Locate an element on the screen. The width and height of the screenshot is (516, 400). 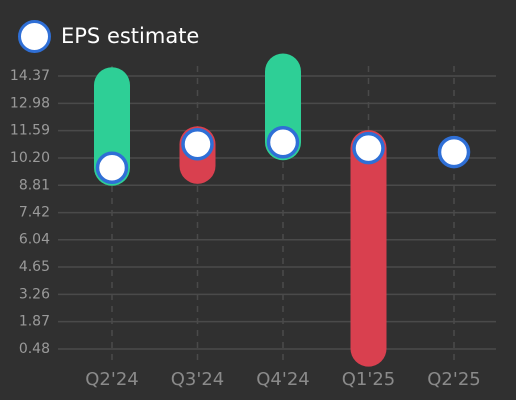
x-category-label: Q4'24 is located at coordinates (282, 379).